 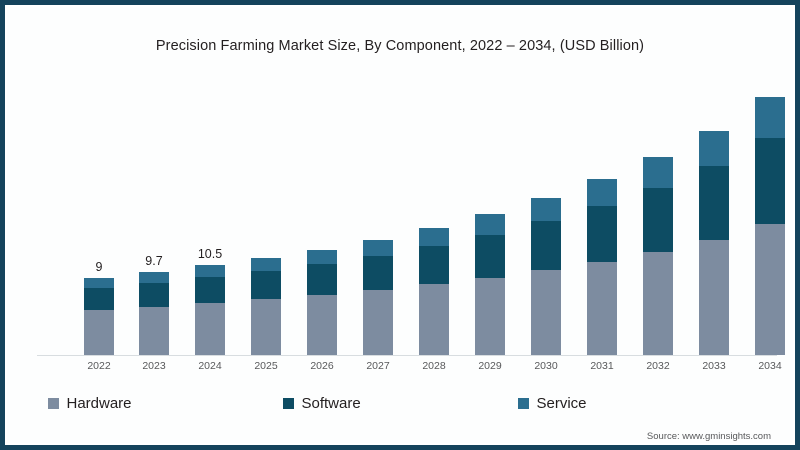 I want to click on bar-2028, so click(x=434, y=291).